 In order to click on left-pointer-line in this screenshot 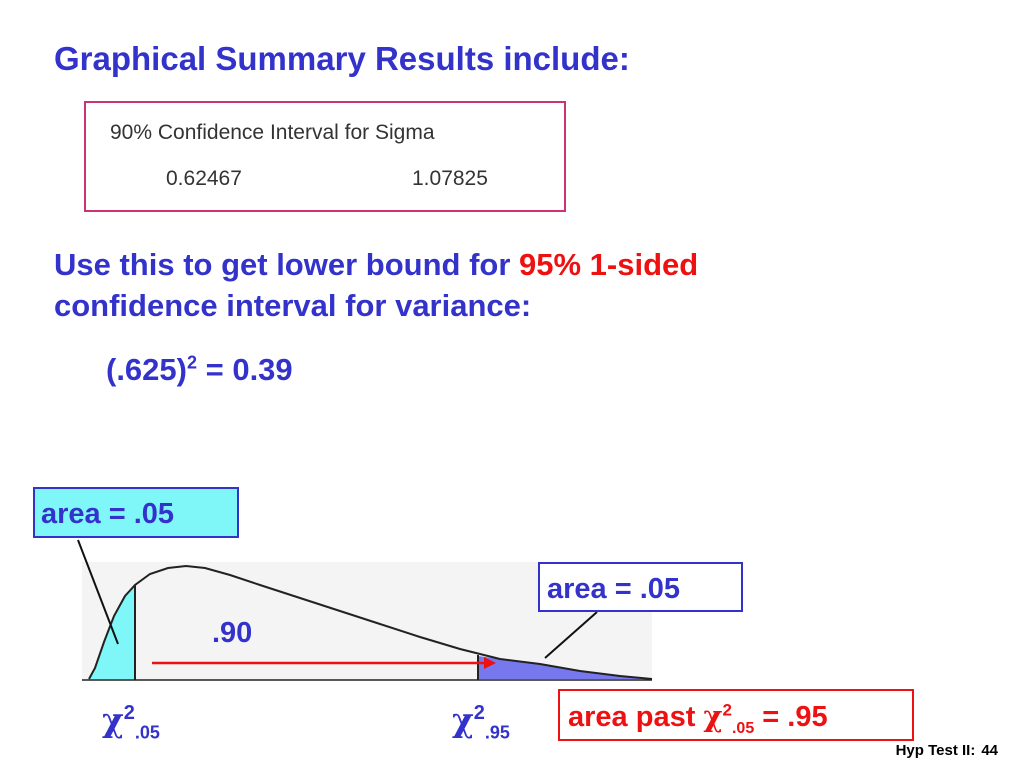, I will do `click(98, 592)`.